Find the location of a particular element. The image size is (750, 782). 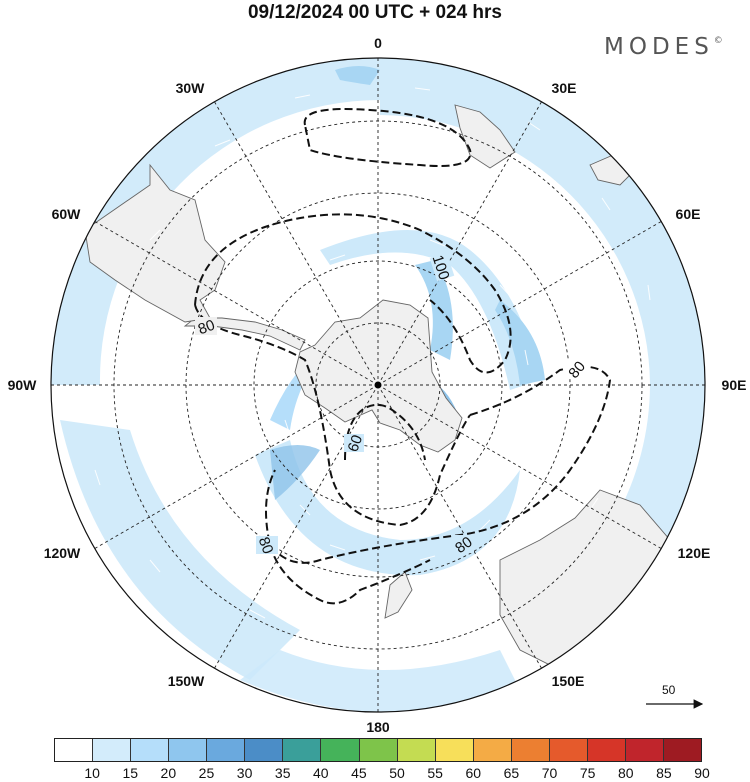

colorbar-tick-label: 65 is located at coordinates (511, 773).